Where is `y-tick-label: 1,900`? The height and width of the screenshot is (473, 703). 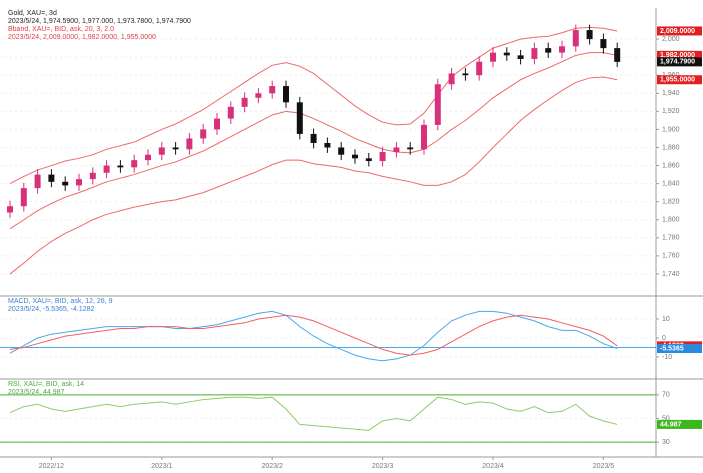 y-tick-label: 1,900 is located at coordinates (671, 129).